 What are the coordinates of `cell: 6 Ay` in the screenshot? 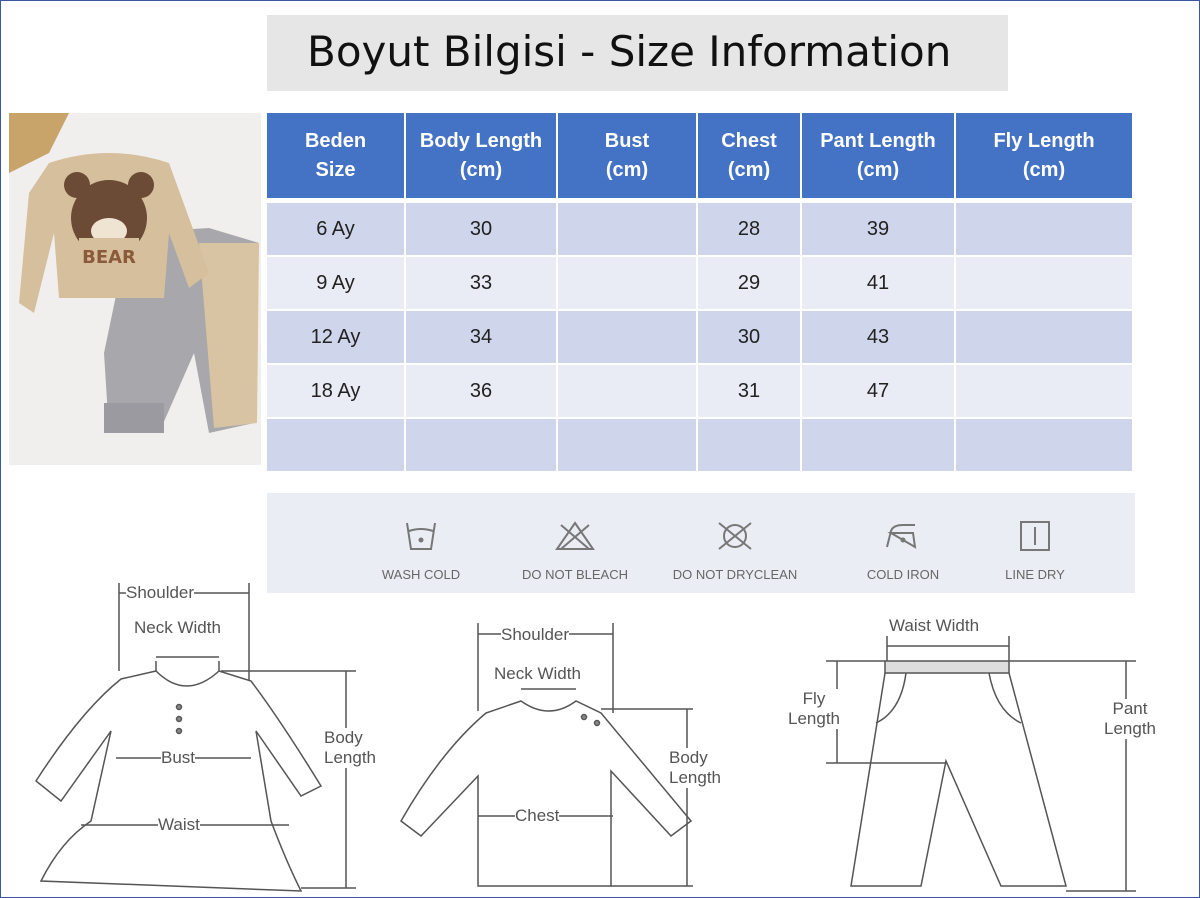 It's located at (335, 229).